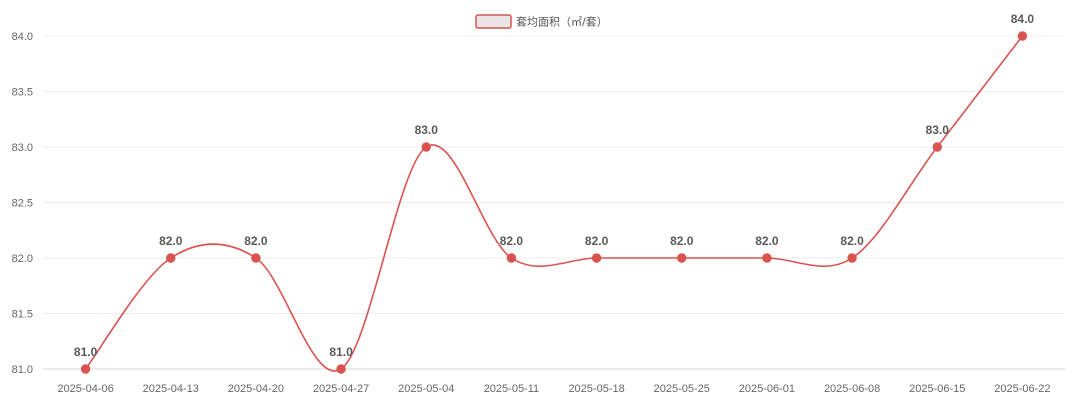 Image resolution: width=1080 pixels, height=419 pixels. What do you see at coordinates (852, 389) in the screenshot?
I see `x-tick-label: 2025-06-08` at bounding box center [852, 389].